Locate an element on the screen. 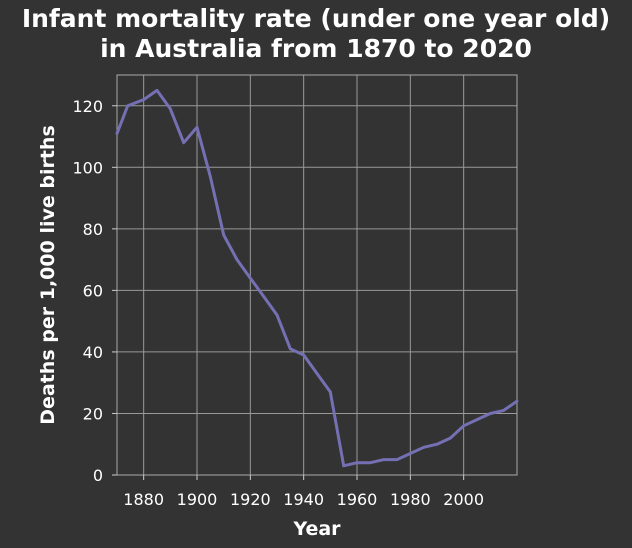 This screenshot has height=548, width=632. y-tick-label: 0 is located at coordinates (98, 475).